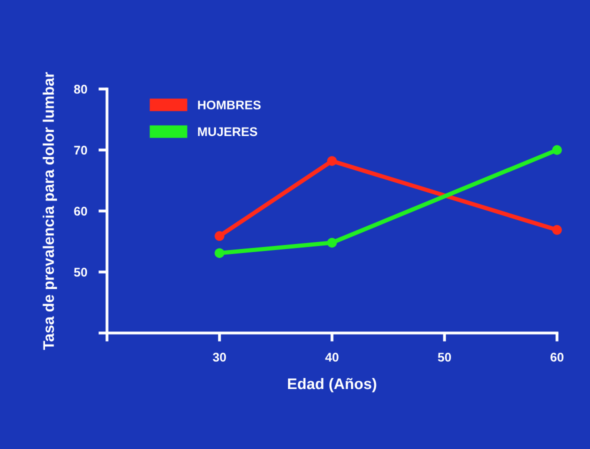 The image size is (590, 449). I want to click on y-tick-label: 60, so click(81, 211).